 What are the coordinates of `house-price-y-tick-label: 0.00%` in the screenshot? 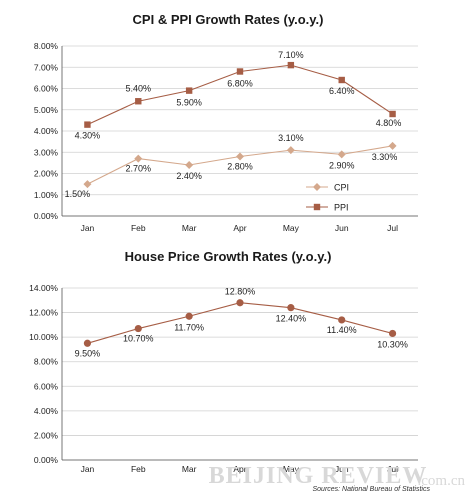 It's located at (46, 460).